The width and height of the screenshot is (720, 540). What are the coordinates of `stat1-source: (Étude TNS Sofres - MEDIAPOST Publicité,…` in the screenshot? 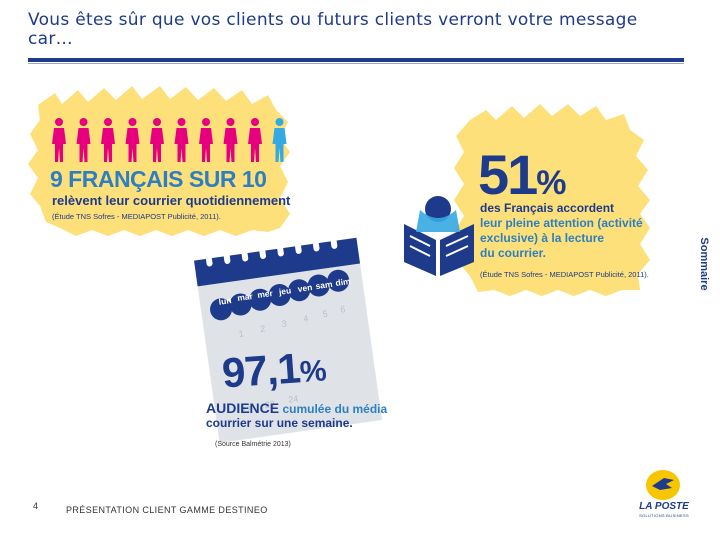 It's located at (136, 216).